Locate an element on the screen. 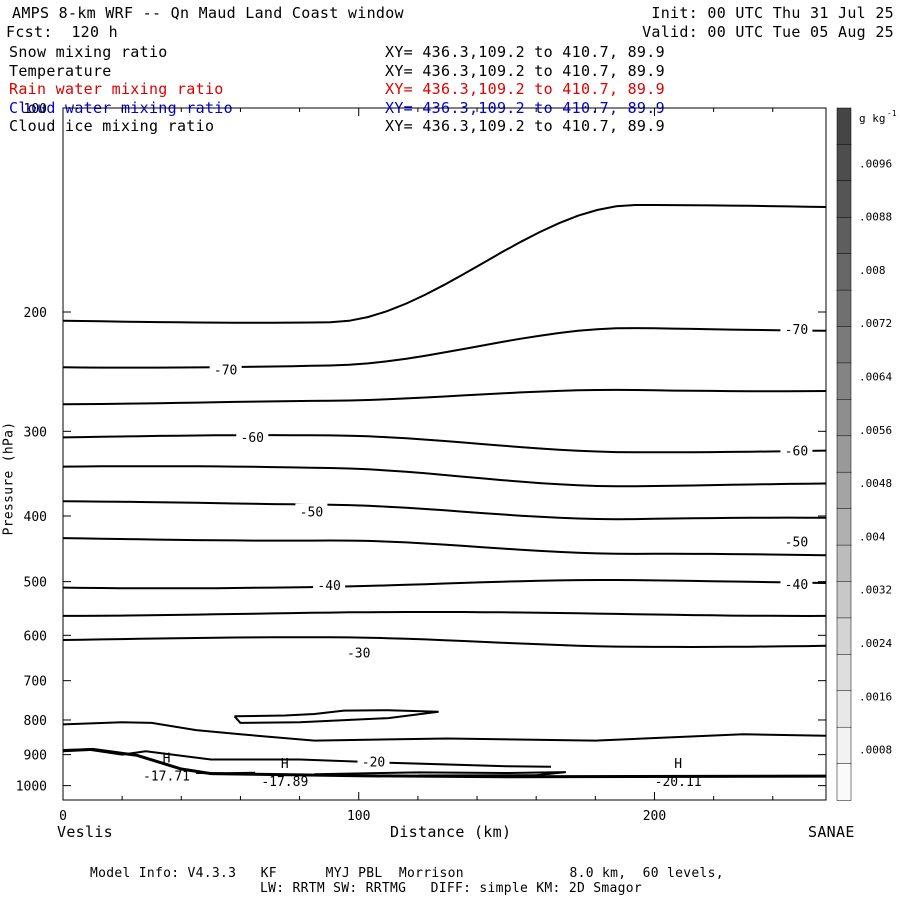 The image size is (900, 900). field-xy-temperature: XY= 436.3,109.2 to 410.7, 89.9 is located at coordinates (525, 71).